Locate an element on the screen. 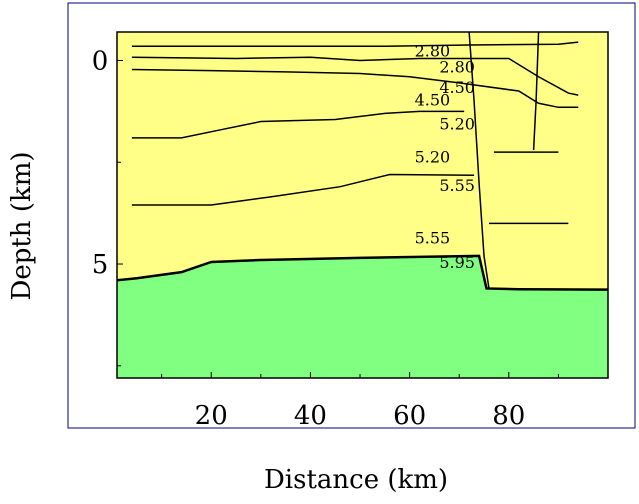 This screenshot has width=639, height=504. x-tick-label: 40 is located at coordinates (310, 416).